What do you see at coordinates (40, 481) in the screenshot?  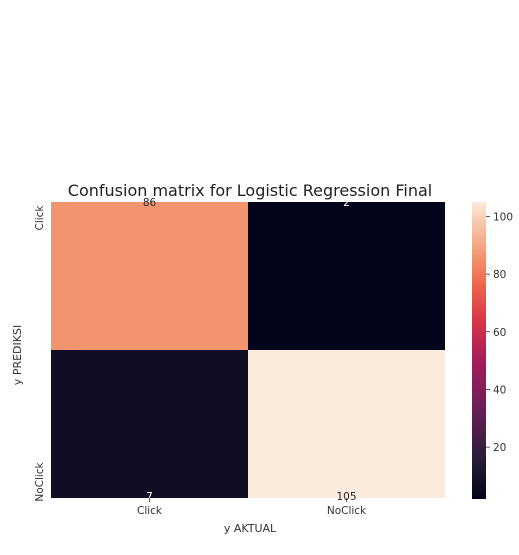 I see `y-tick-label: NoClick` at bounding box center [40, 481].